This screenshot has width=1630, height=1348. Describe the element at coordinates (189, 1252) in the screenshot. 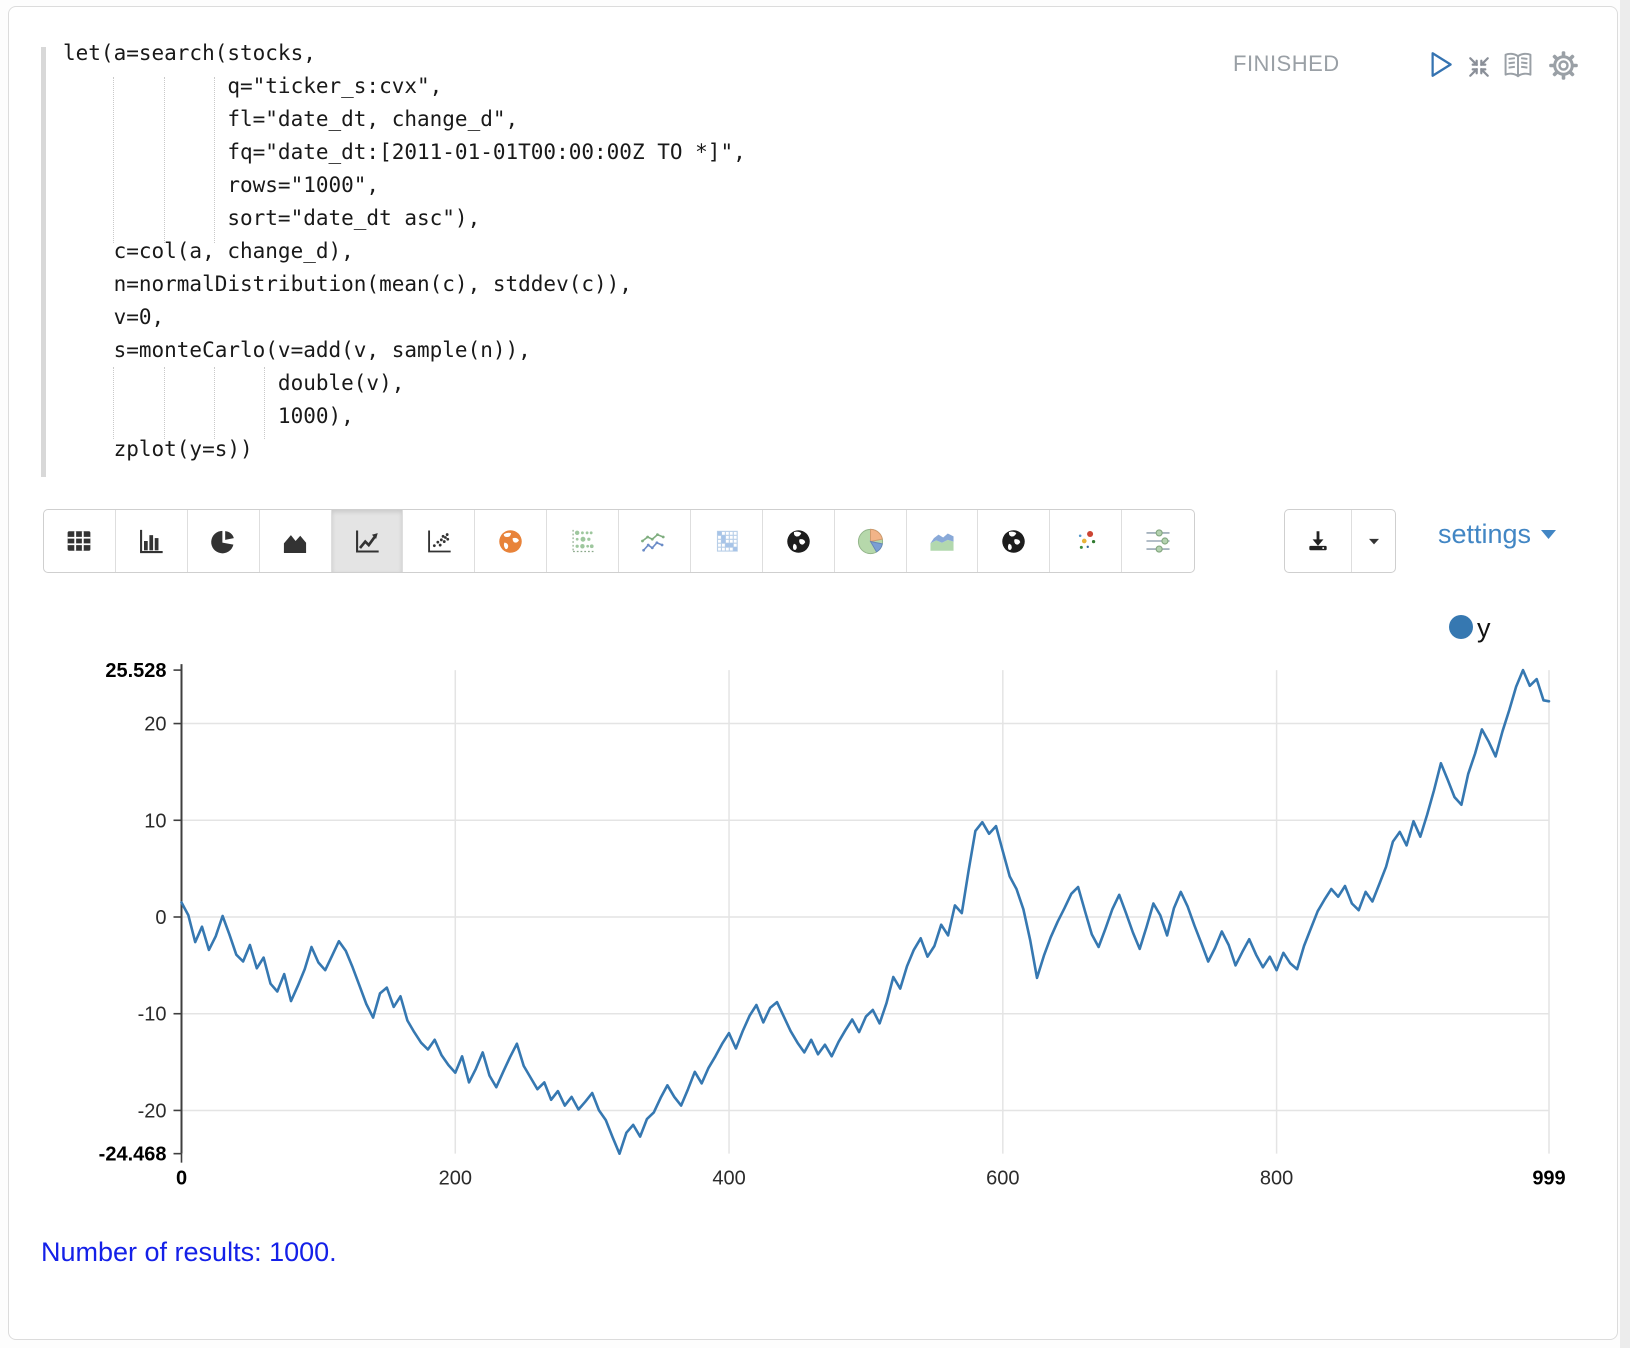

I see `results-text: Number of results: 1000.` at that location.